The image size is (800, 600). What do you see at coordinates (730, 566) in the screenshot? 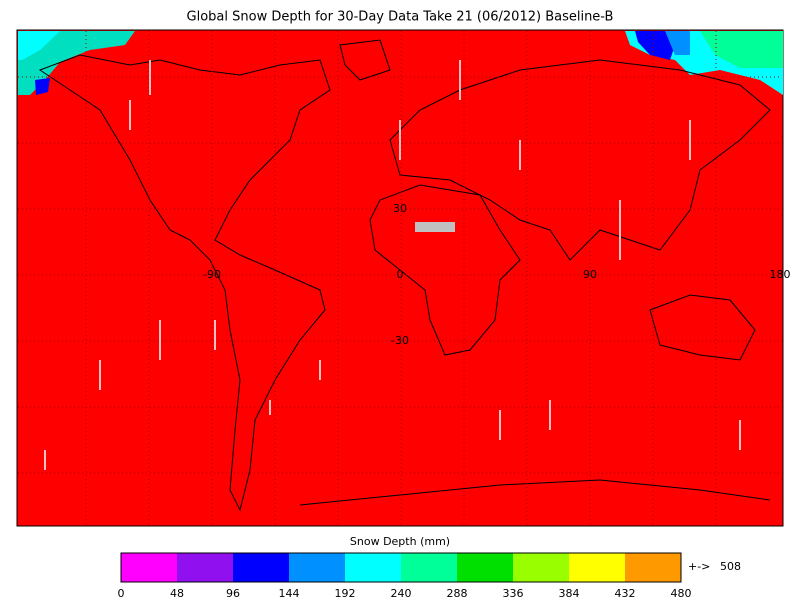
I see `overflow-value: 508` at bounding box center [730, 566].